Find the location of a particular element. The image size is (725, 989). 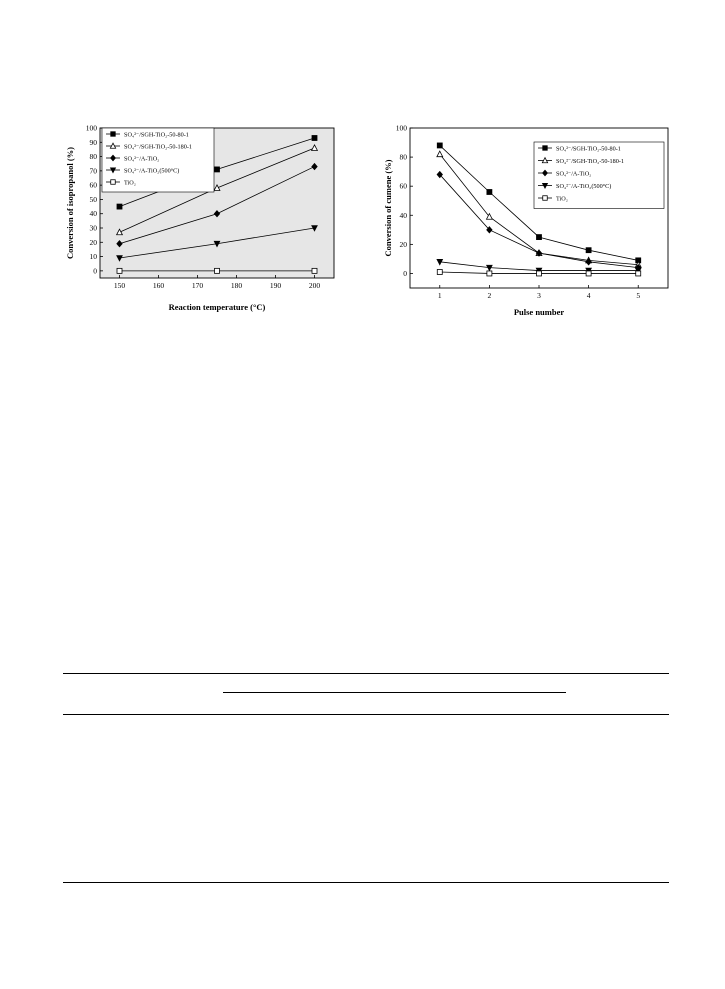

table-top-rule is located at coordinates (366, 673).